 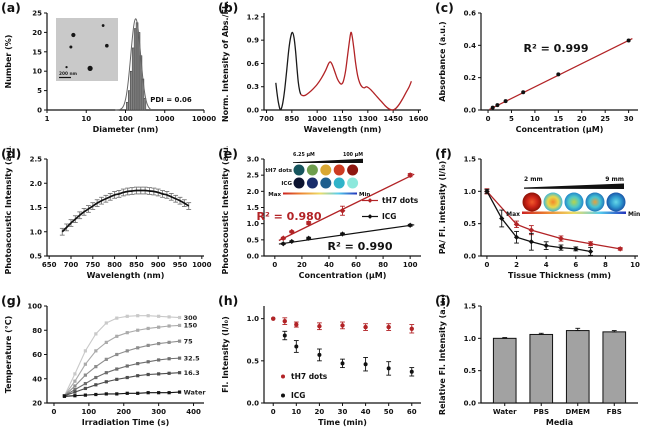 What do you see at coordinates (158, 265) in the screenshot?
I see `svg-text: 900` at bounding box center [158, 265].